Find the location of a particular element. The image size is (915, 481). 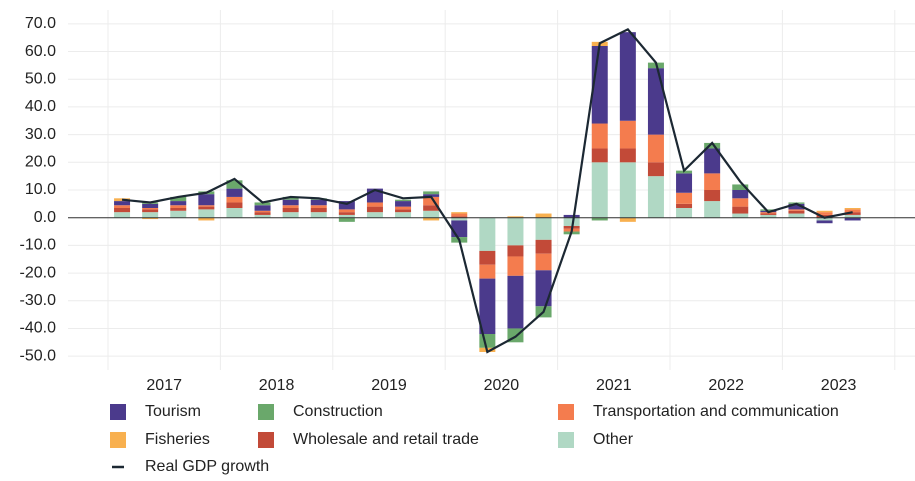

x-year-label: 2018 is located at coordinates (277, 385).